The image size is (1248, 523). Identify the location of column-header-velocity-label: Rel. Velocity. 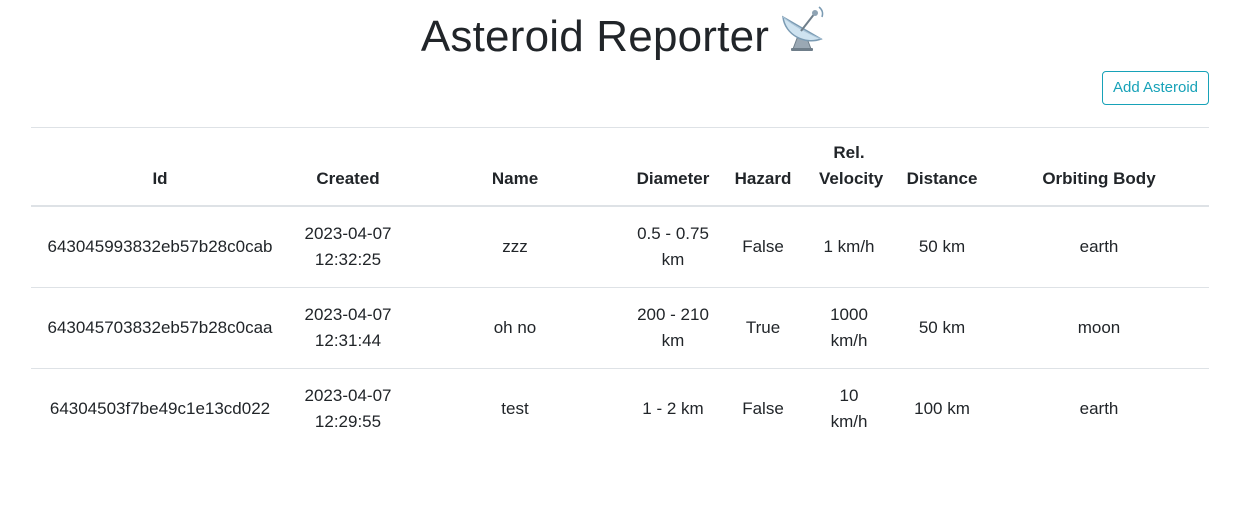
(851, 165).